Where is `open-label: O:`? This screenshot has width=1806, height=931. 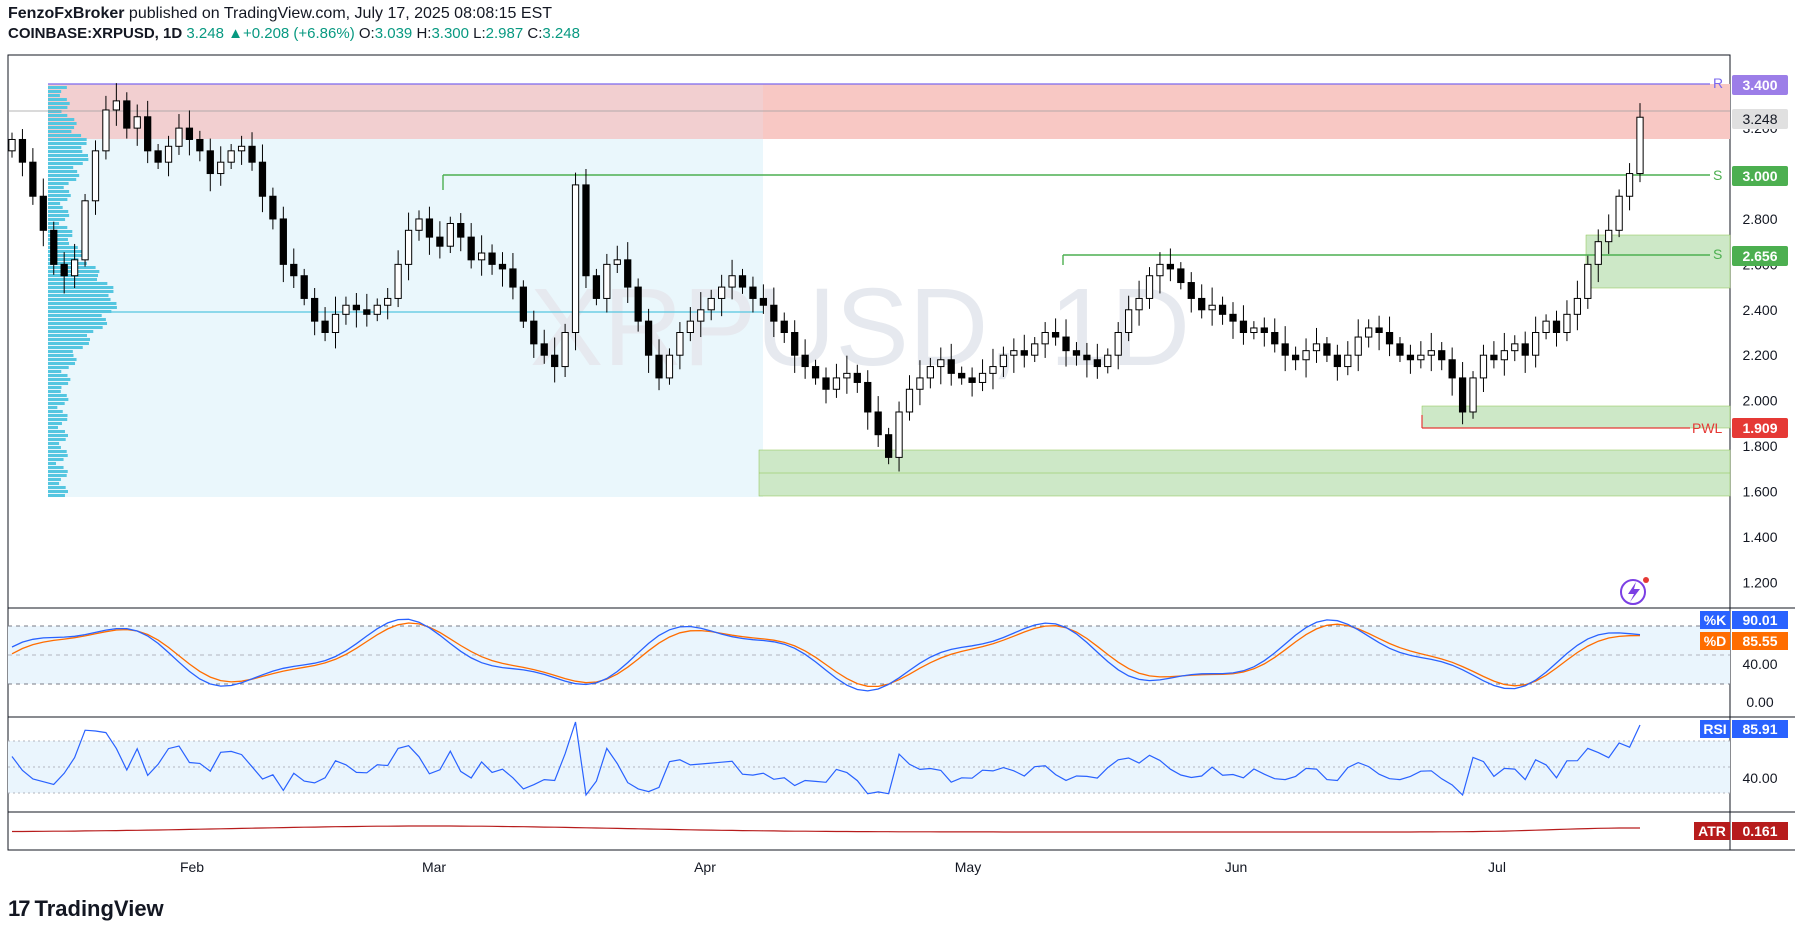 open-label: O: is located at coordinates (366, 33).